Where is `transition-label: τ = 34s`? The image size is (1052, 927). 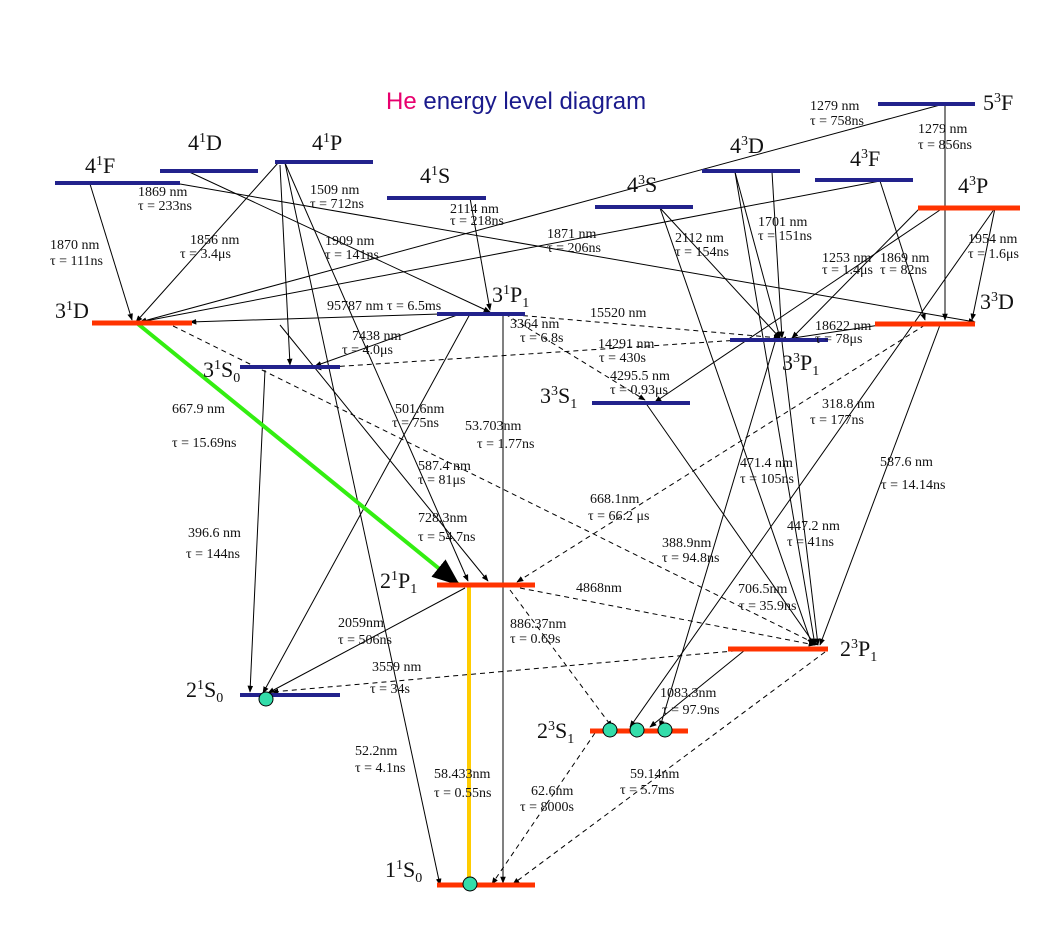
transition-label: τ = 34s is located at coordinates (390, 689).